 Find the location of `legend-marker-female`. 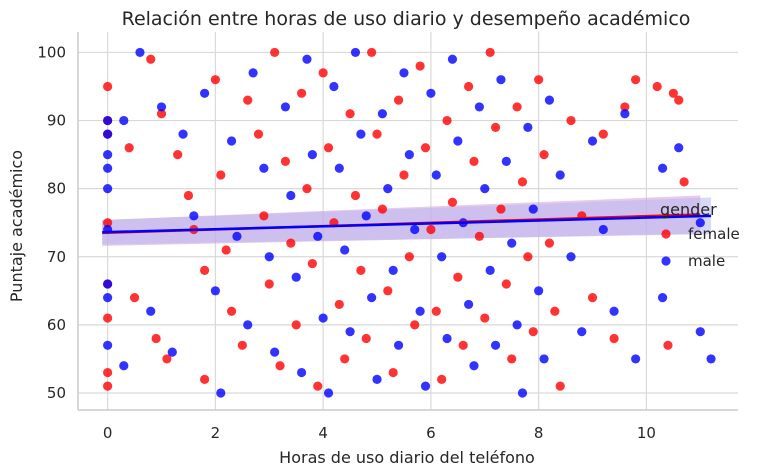

legend-marker-female is located at coordinates (666, 234).